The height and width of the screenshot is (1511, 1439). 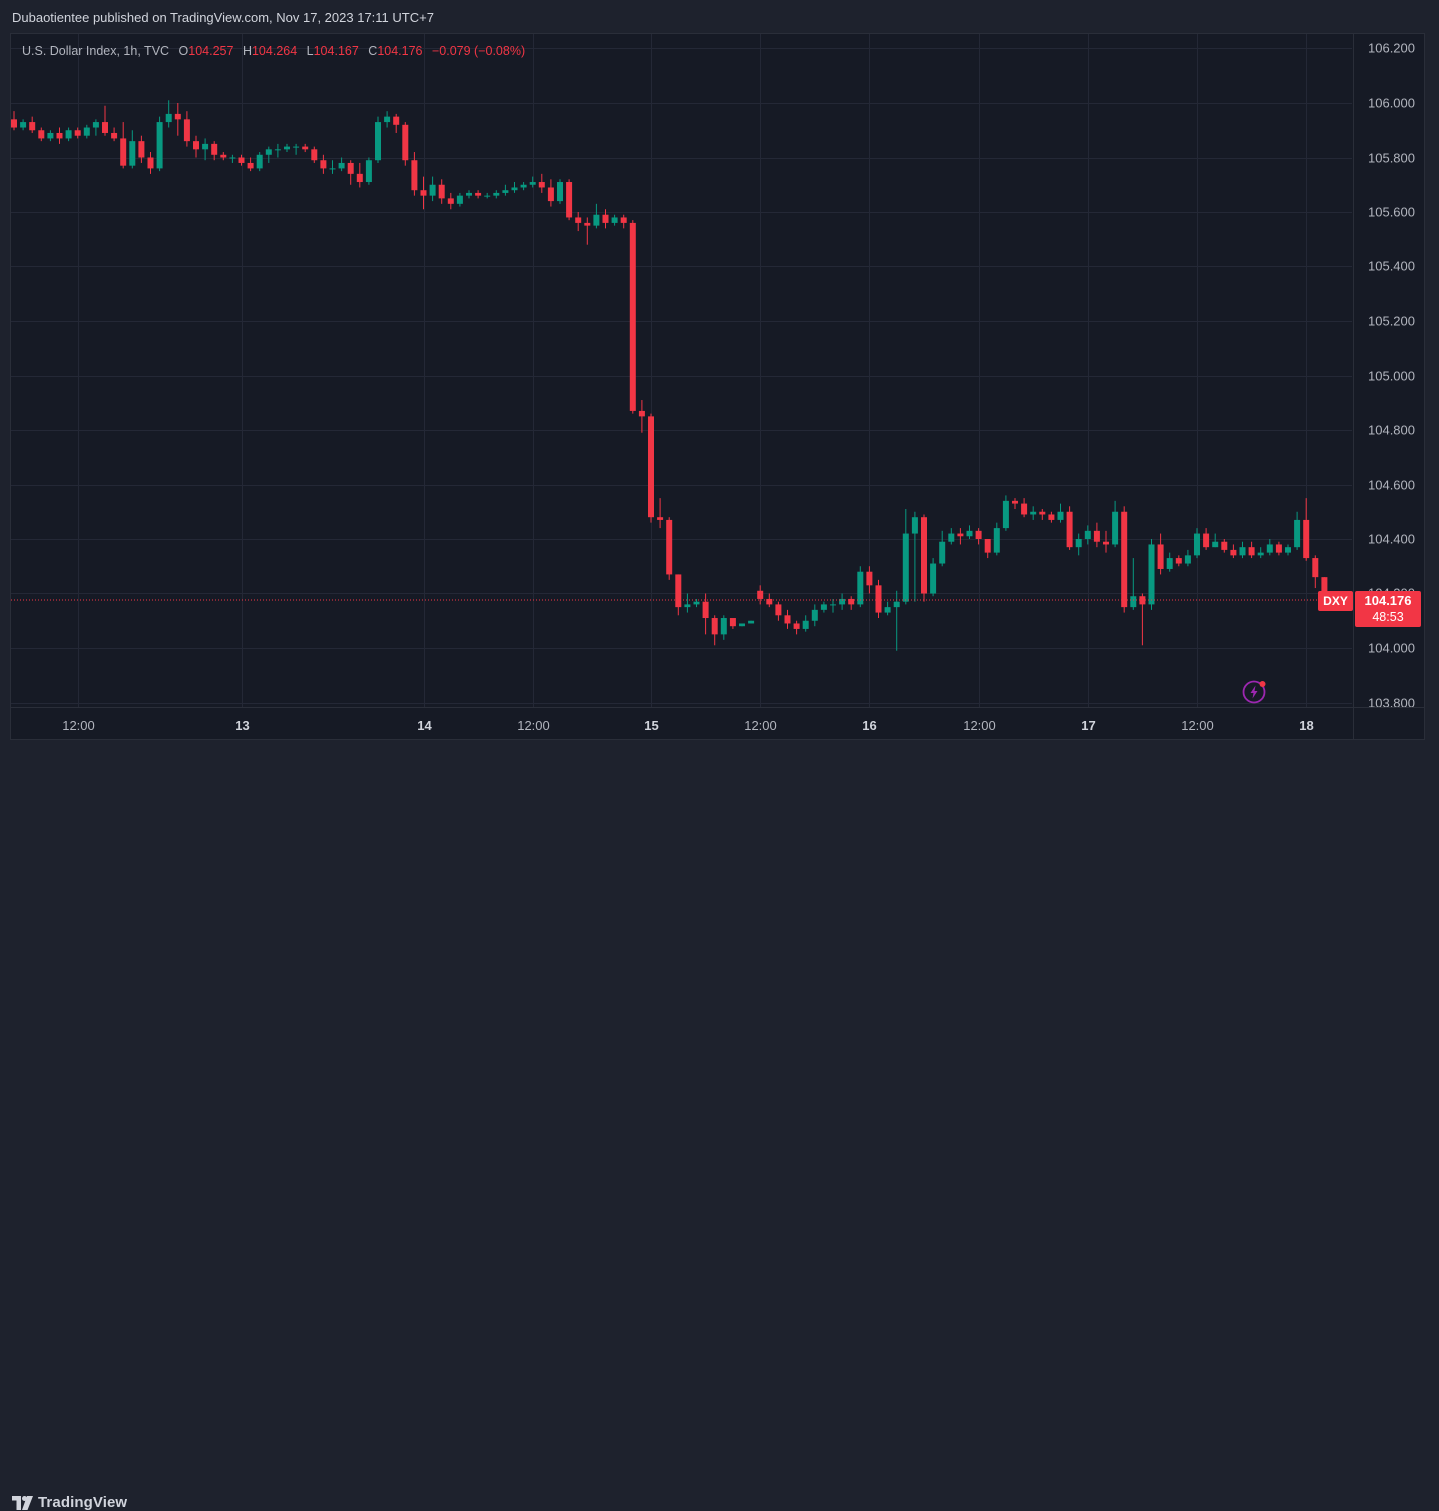 I want to click on legend-symbol: U.S. Dollar Index, 1h, TVC, so click(x=96, y=51).